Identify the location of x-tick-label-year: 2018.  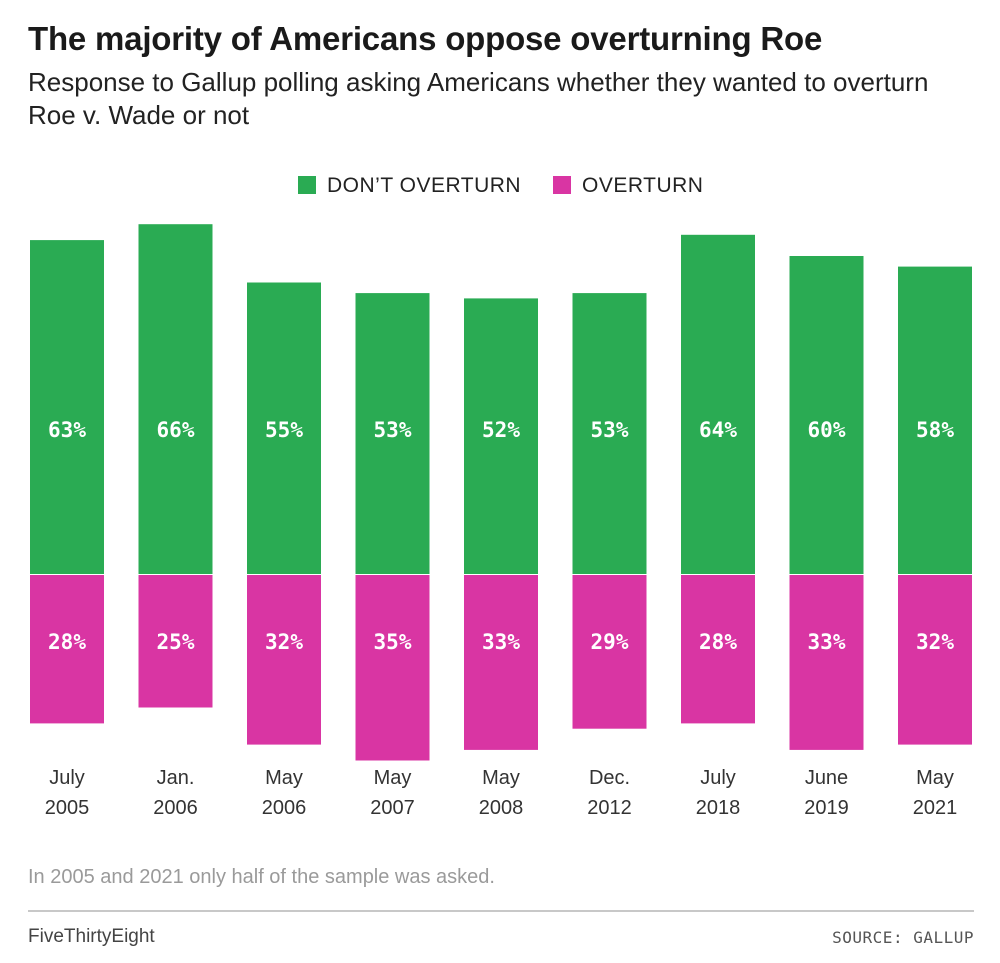
(718, 808).